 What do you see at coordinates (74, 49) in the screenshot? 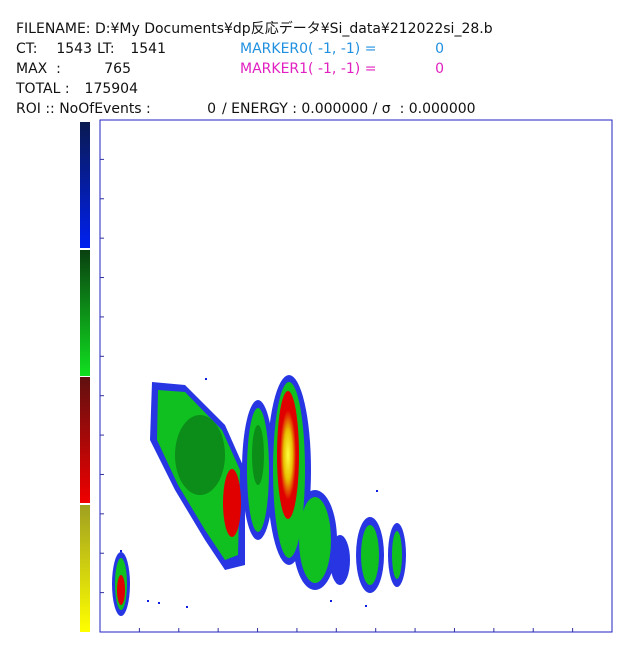
I see `ct-value: 1543` at bounding box center [74, 49].